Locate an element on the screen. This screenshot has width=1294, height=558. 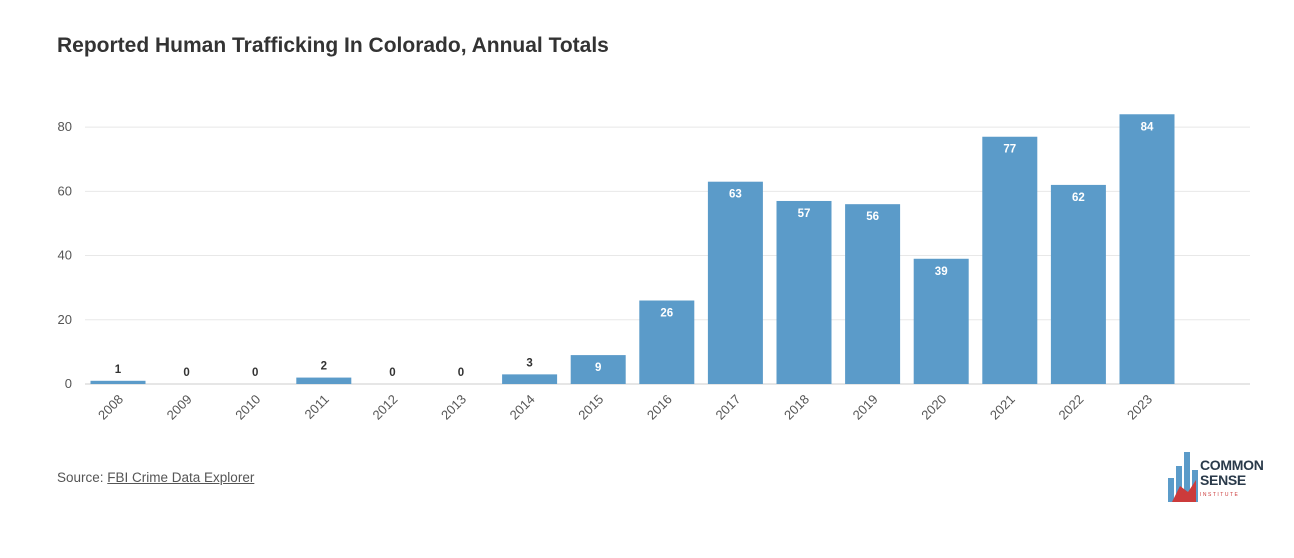
y-tick-label: 40 is located at coordinates (65, 255).